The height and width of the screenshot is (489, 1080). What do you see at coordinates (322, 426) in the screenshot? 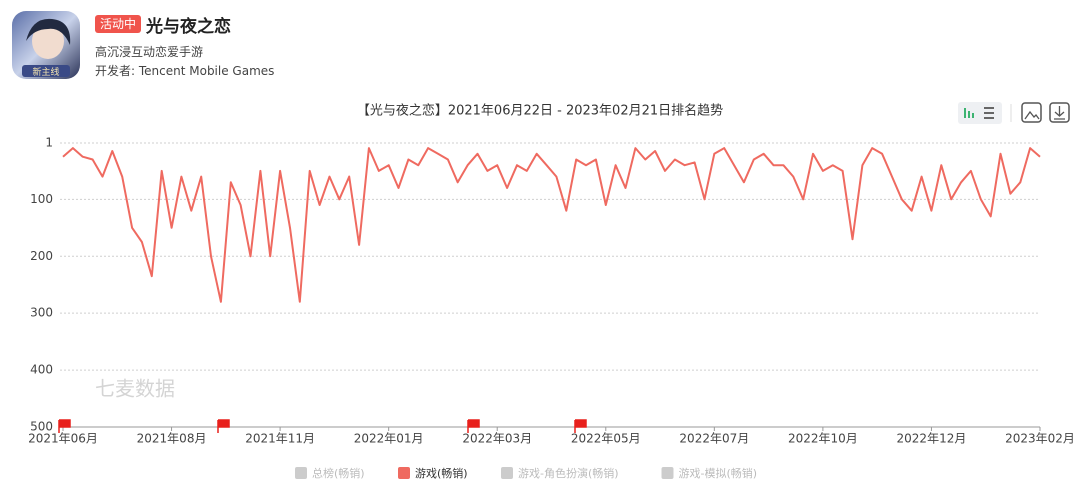
I see `event-flags` at bounding box center [322, 426].